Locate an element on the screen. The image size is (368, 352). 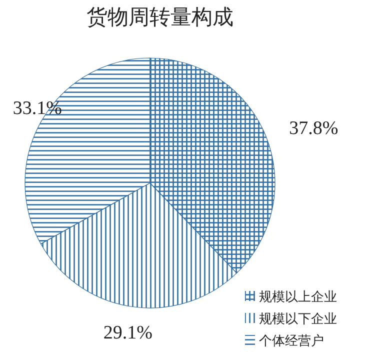
chart-title: 货物周转量构成 is located at coordinates (160, 17).